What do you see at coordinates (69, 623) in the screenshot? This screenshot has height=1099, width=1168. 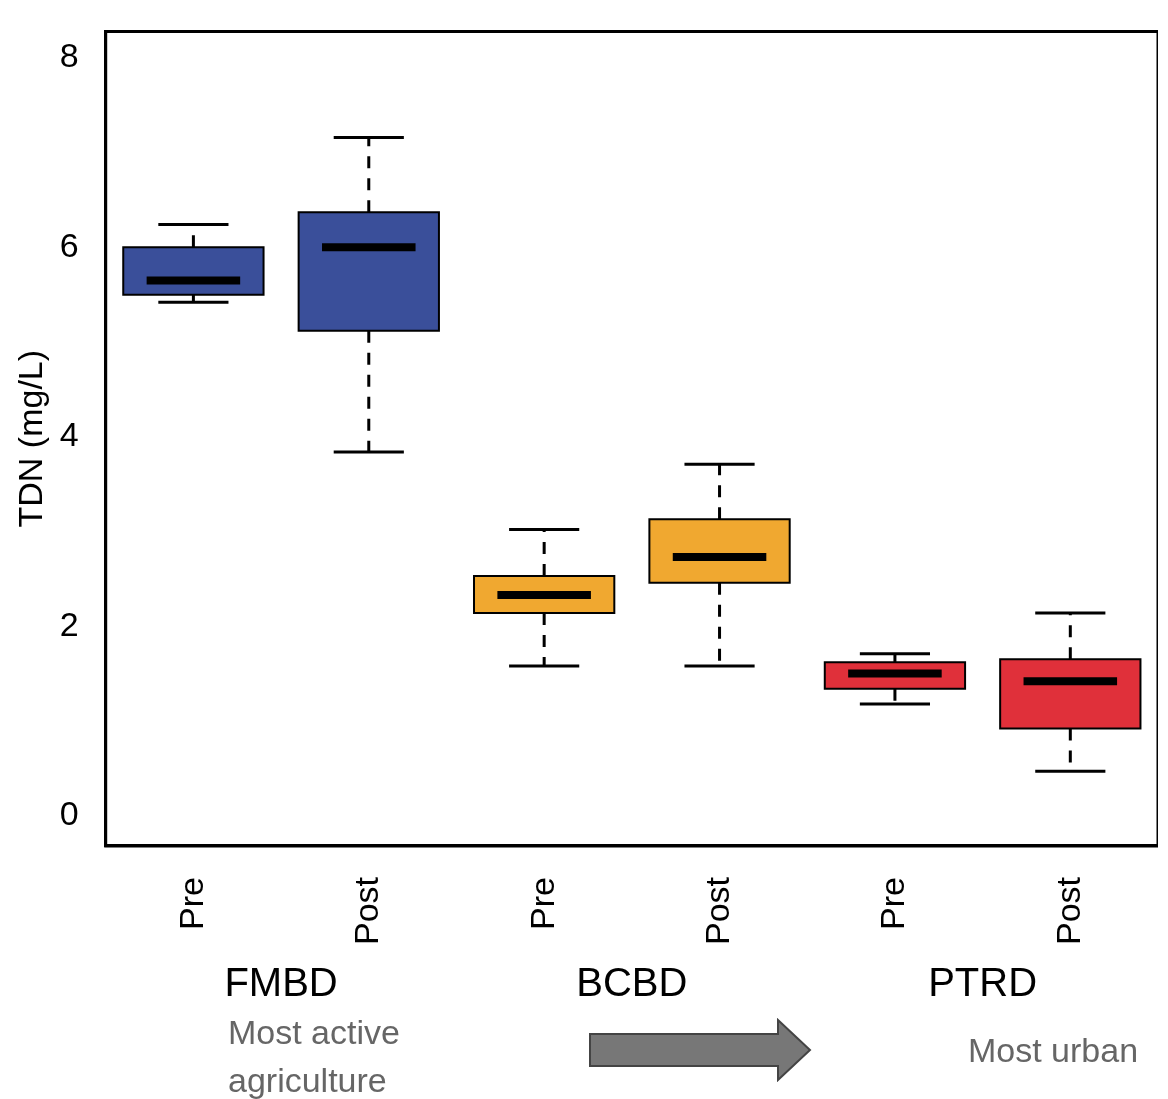 I see `y-tick-label: 2` at bounding box center [69, 623].